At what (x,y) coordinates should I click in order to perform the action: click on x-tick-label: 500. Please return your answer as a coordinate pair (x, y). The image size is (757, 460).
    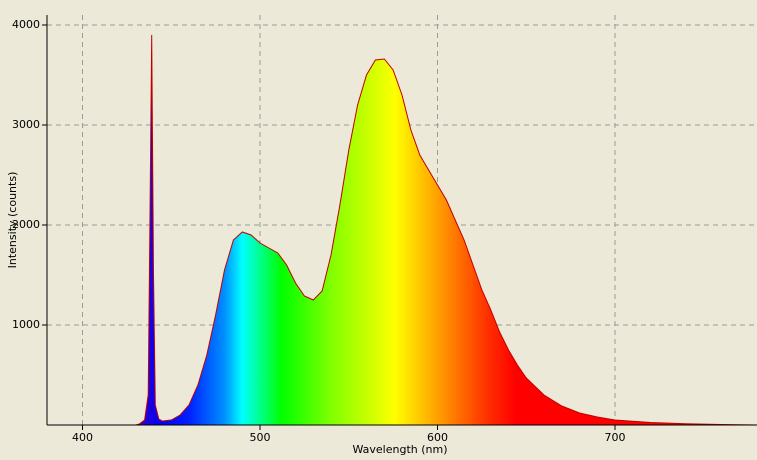
    Looking at the image, I should click on (260, 437).